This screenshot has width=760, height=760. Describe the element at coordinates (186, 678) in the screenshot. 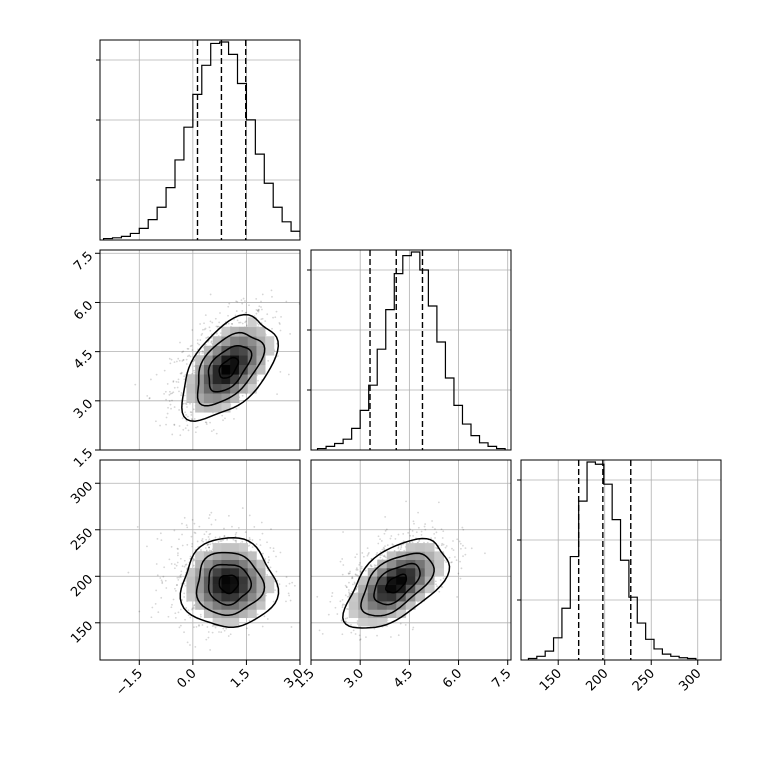

I see `x-tick-label-0-1: 0.0` at that location.